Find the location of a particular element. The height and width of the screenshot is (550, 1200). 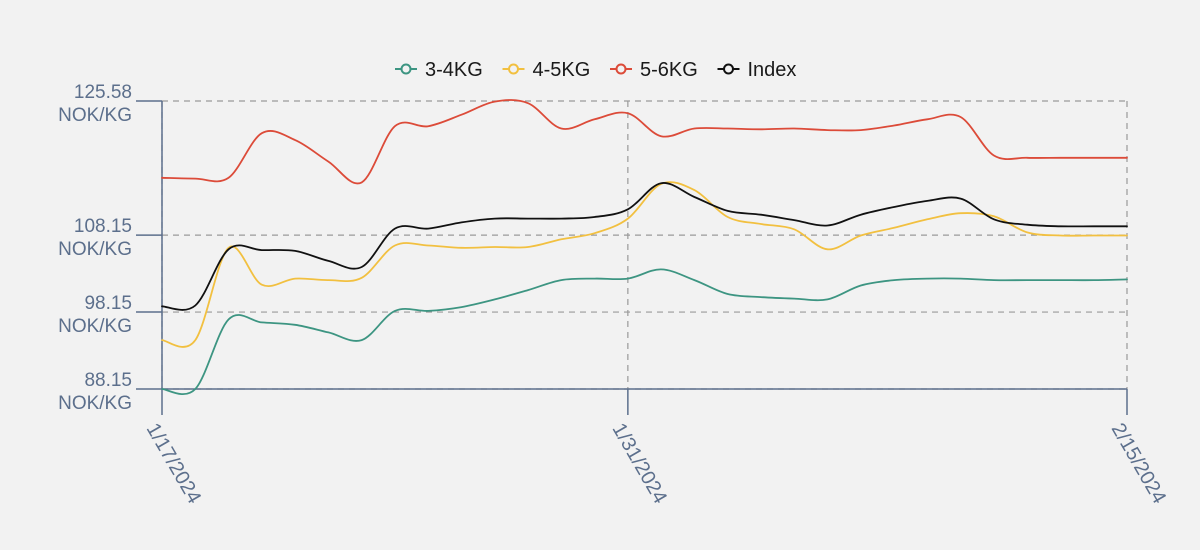

legend-item-index: Index is located at coordinates (757, 70).